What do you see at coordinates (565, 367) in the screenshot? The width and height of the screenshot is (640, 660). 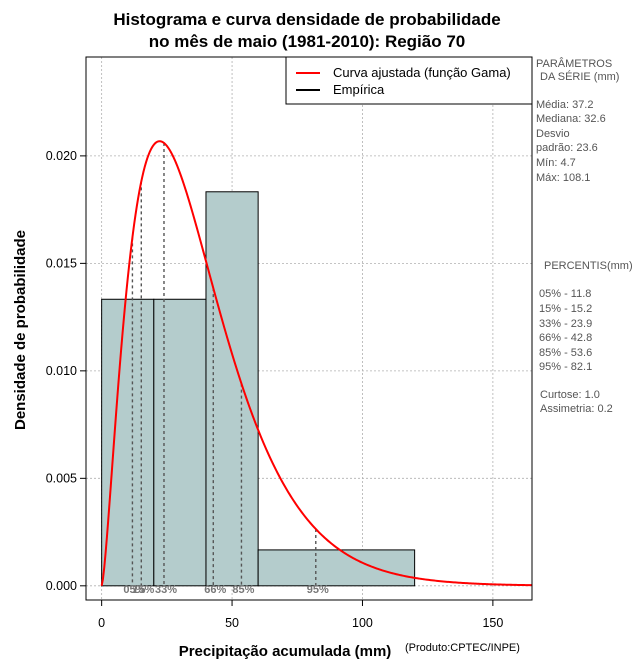 I see `percentile-line: 95% - 82.1` at bounding box center [565, 367].